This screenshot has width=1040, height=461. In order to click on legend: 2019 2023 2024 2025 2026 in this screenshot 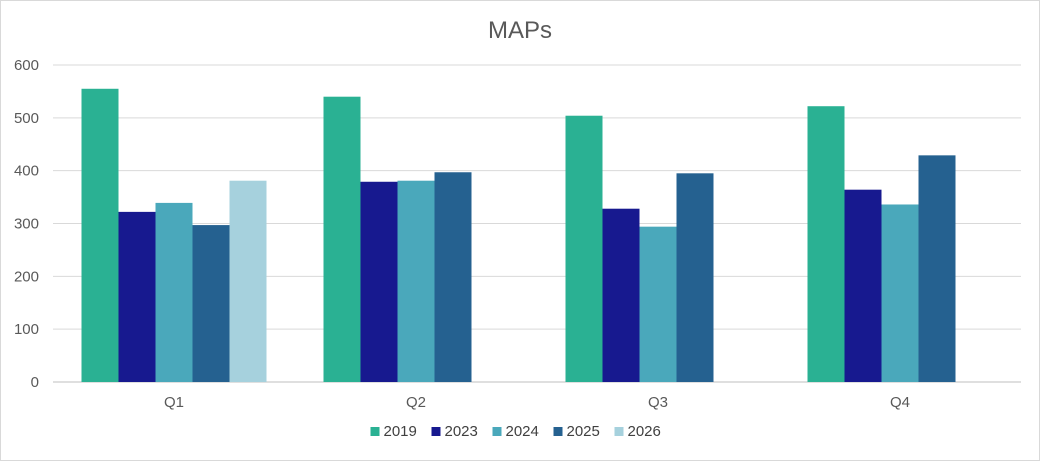, I will do `click(515, 431)`.